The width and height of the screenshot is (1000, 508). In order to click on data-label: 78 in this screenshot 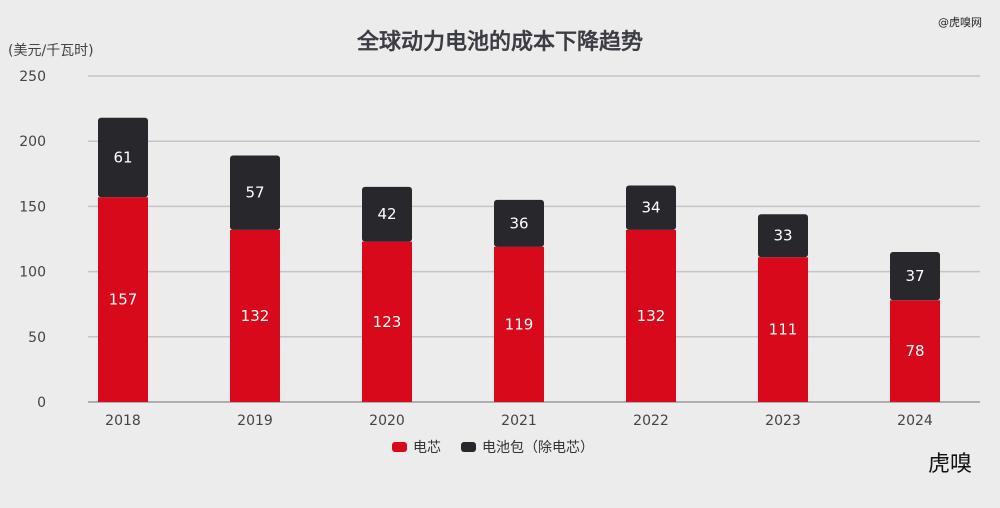, I will do `click(914, 351)`.